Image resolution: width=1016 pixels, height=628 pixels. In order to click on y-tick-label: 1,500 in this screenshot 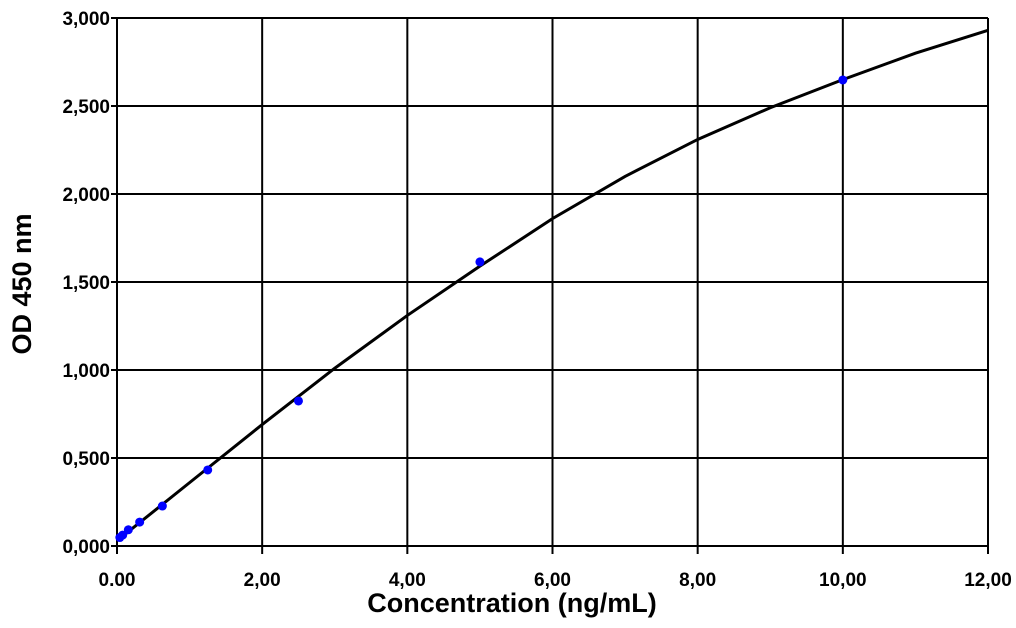, I will do `click(86, 283)`.